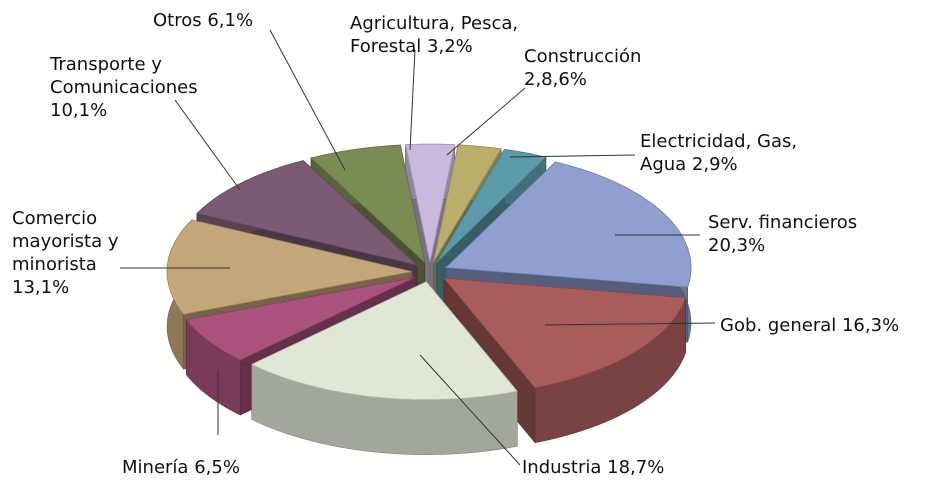 The height and width of the screenshot is (485, 943). I want to click on slice-label: Electricidad, Gas, Agua 2,9%, so click(740, 153).